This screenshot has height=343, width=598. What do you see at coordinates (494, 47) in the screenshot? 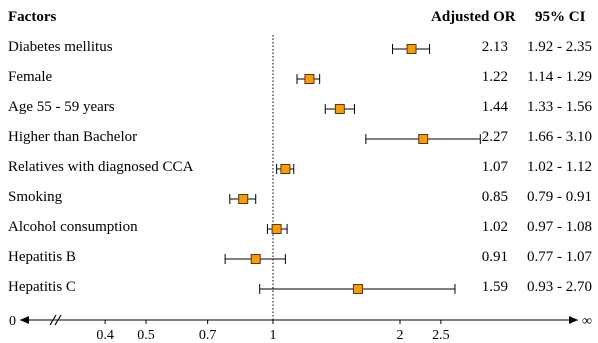
I see `adjusted-or-value: 2.13` at bounding box center [494, 47].